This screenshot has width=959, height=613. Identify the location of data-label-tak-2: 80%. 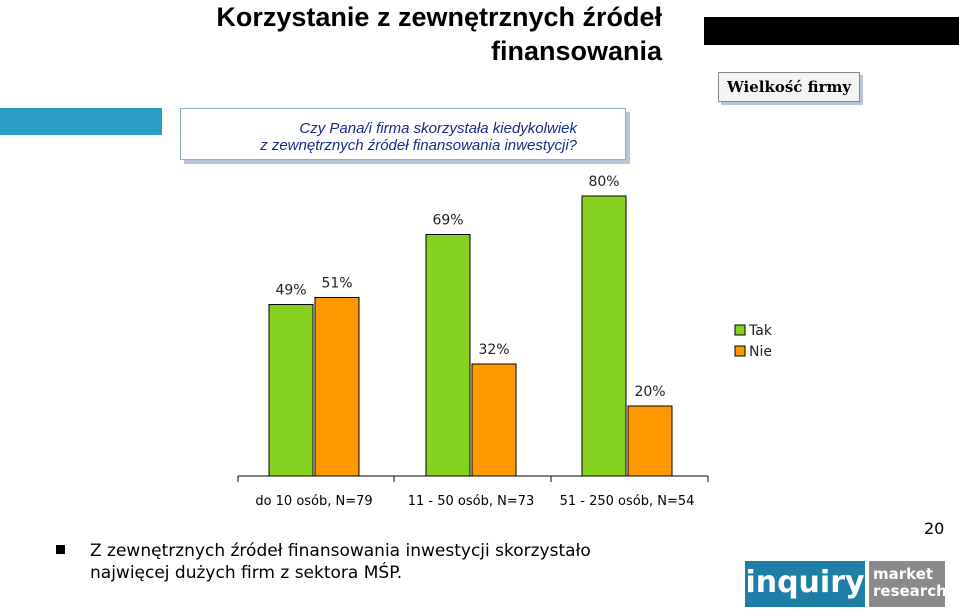
(603, 182).